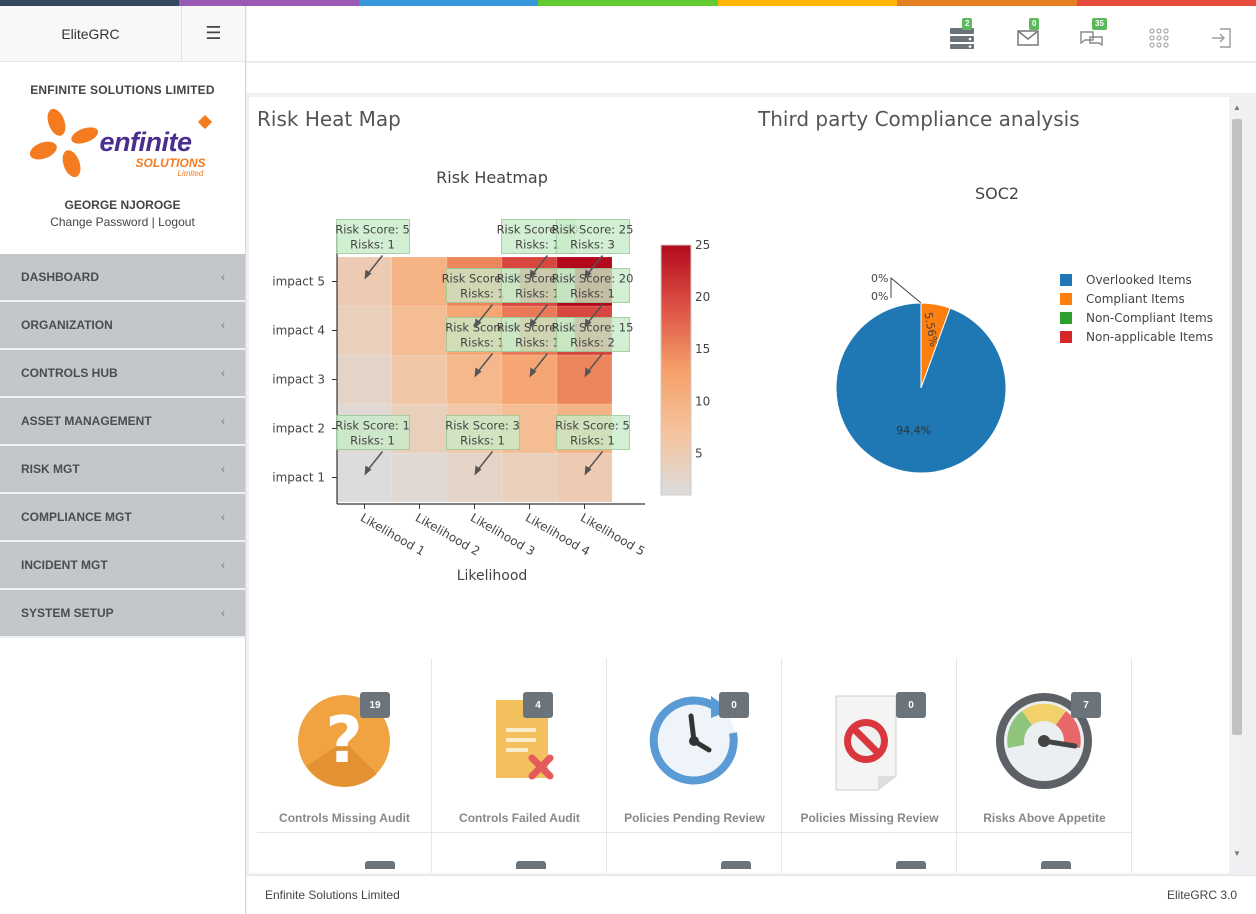 This screenshot has width=1256, height=914. I want to click on sidebar-item-system-setup: SYSTEM SETUP ‹, so click(122, 614).